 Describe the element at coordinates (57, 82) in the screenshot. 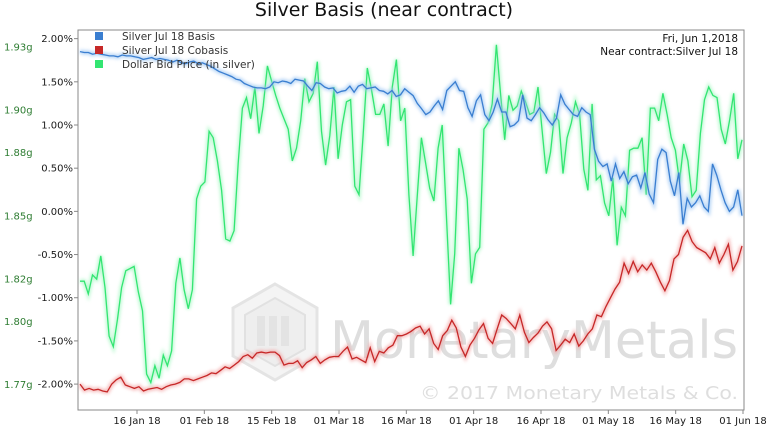

I see `right-tick-label: 1.50%` at that location.